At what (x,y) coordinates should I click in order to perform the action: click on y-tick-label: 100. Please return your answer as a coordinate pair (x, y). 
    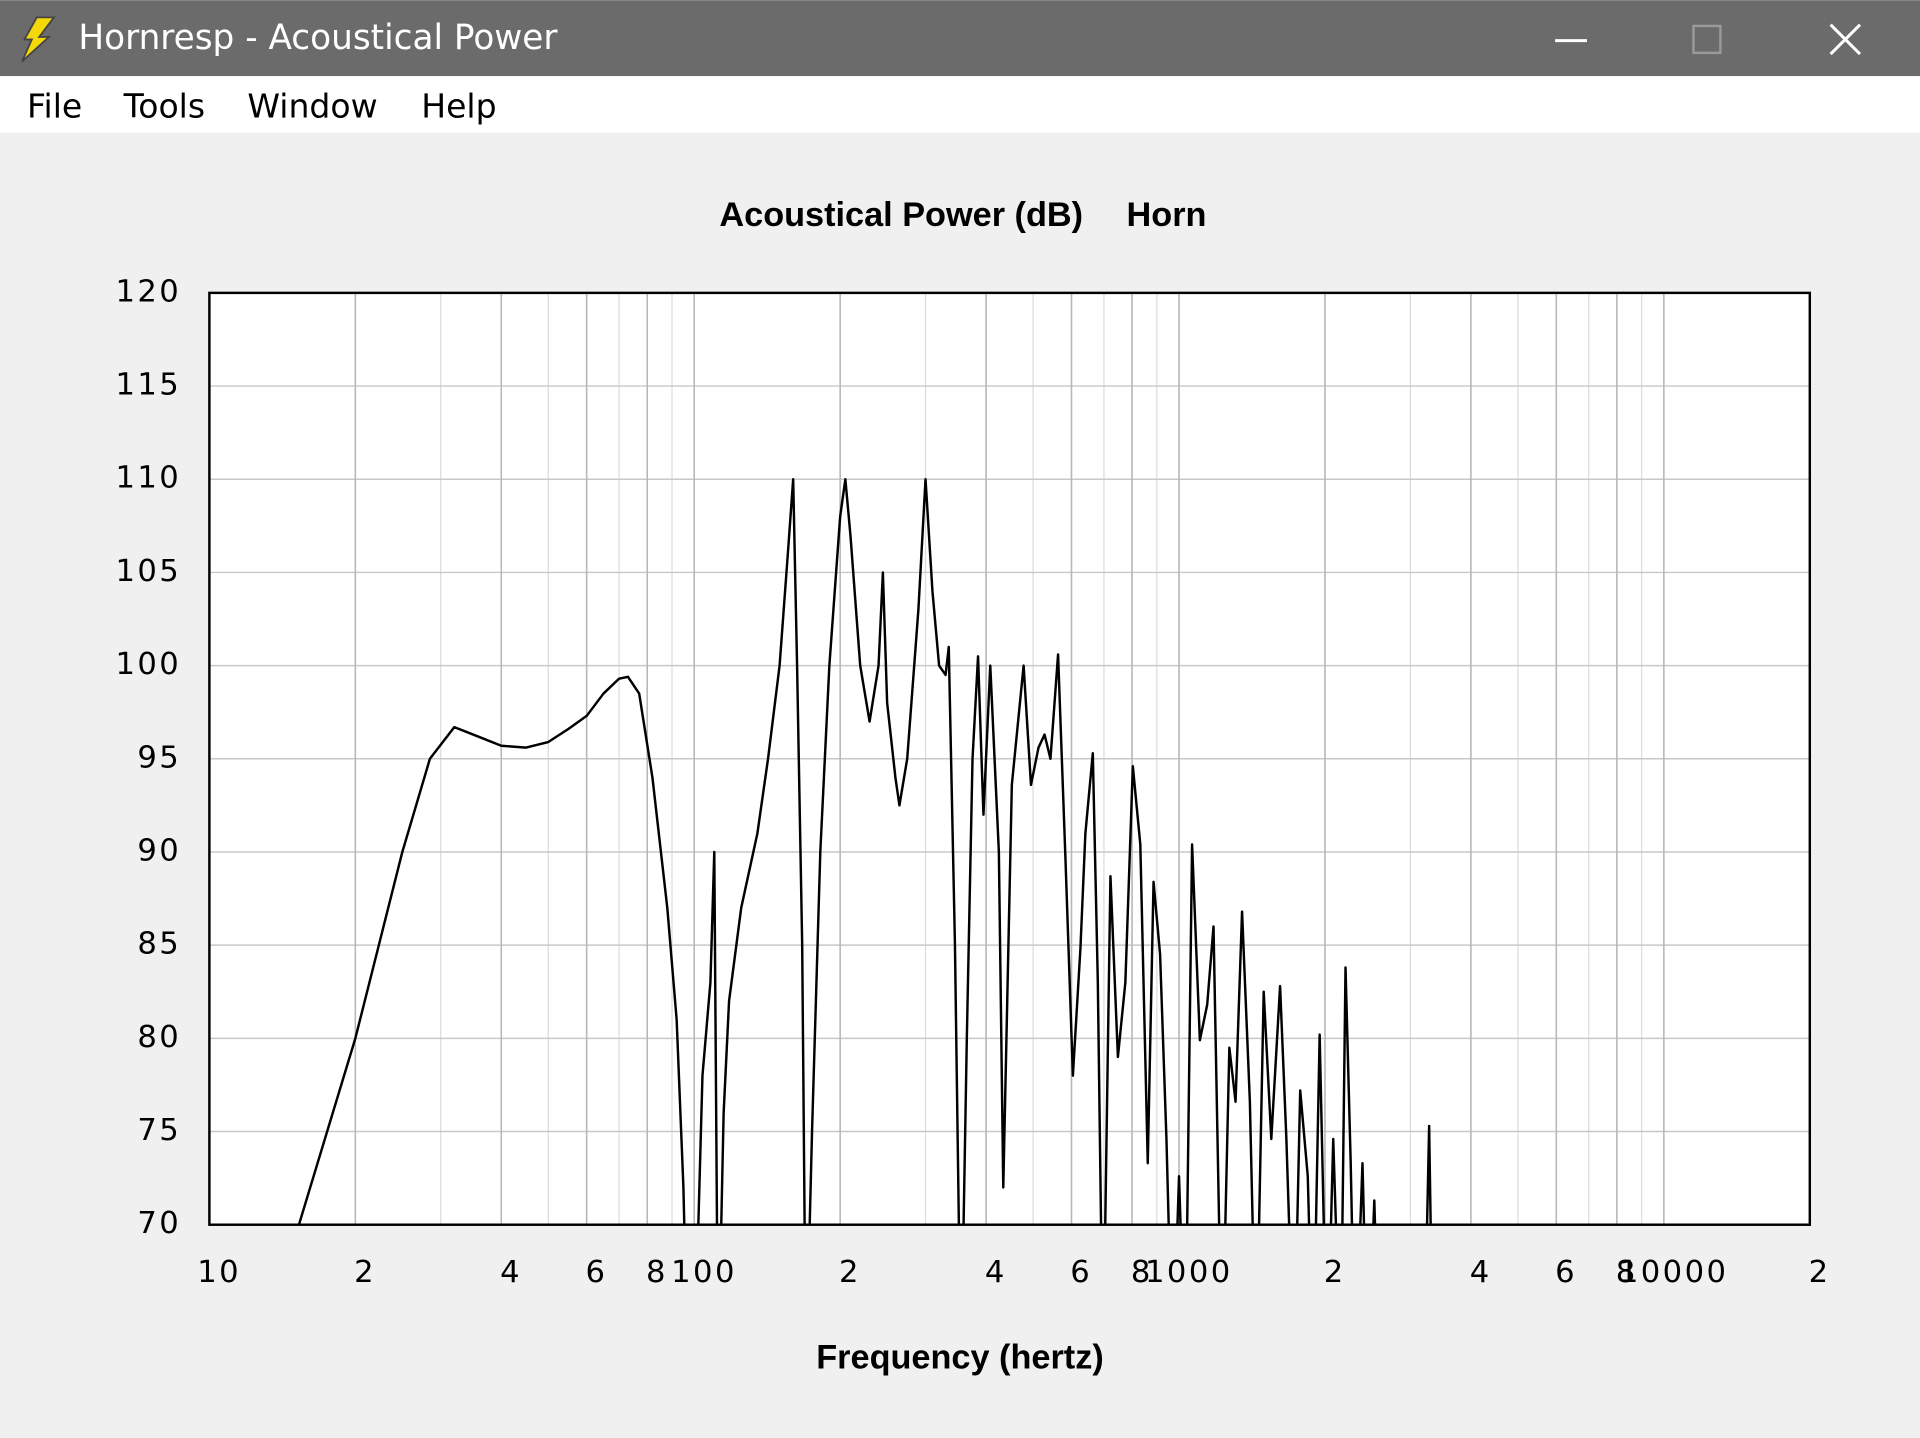
    Looking at the image, I should click on (148, 664).